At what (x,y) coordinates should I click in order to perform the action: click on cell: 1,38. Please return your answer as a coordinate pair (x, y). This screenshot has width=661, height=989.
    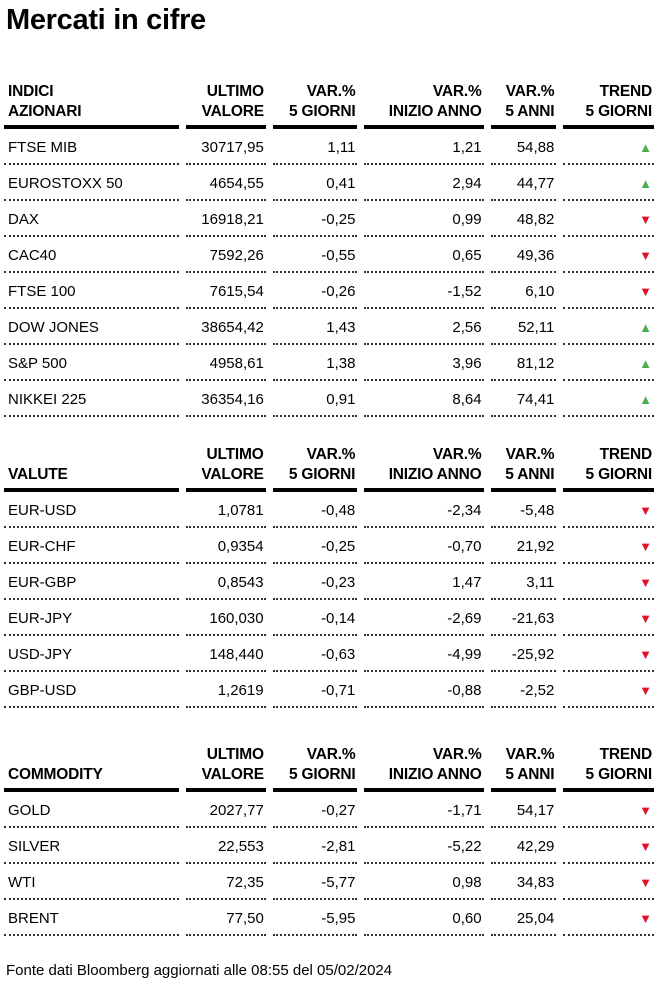
    Looking at the image, I should click on (315, 363).